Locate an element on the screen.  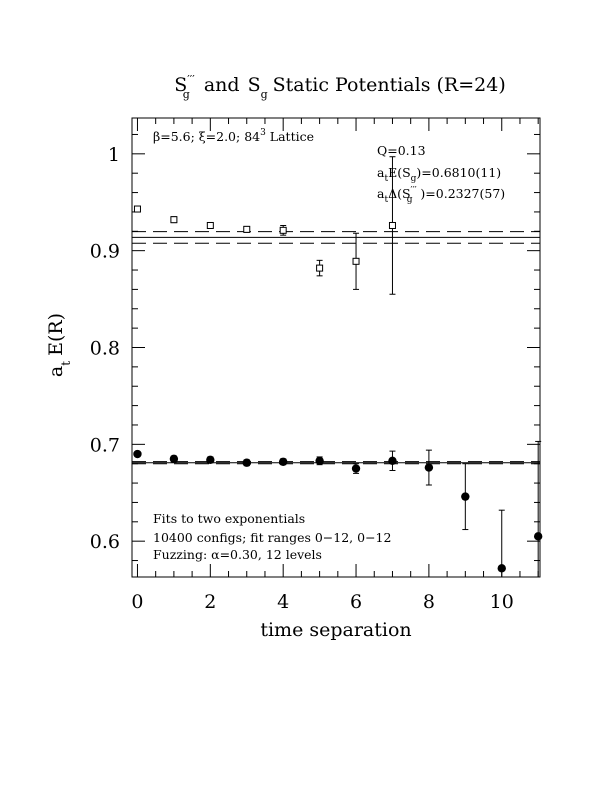
x-tick-label: 2 is located at coordinates (210, 602).